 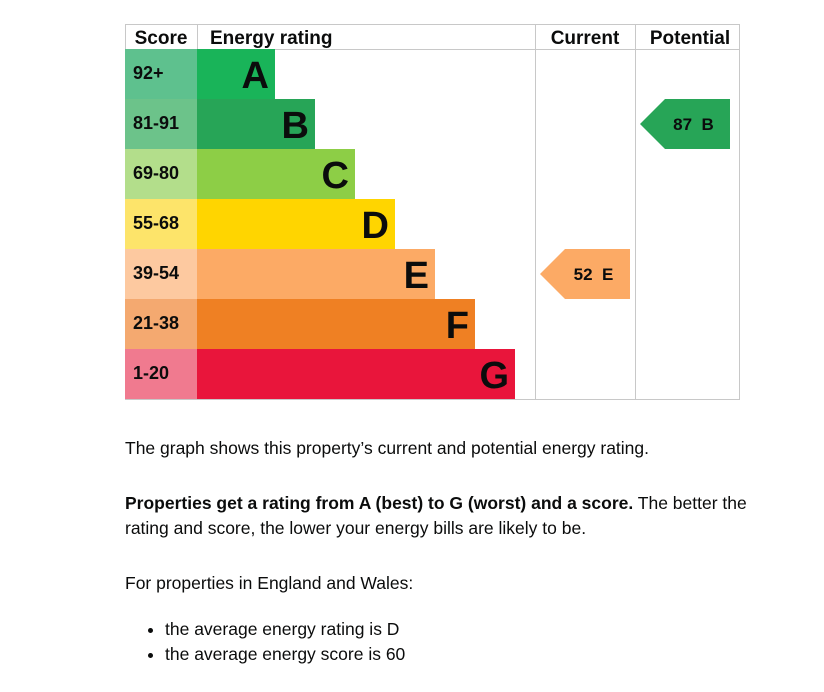 I want to click on score-range-f: 21-38, so click(x=156, y=323).